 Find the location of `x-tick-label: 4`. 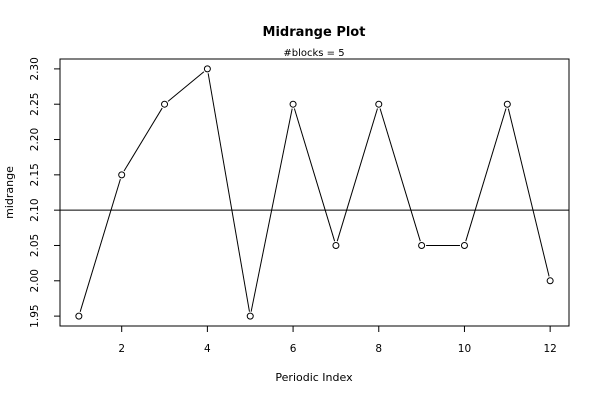

x-tick-label: 4 is located at coordinates (207, 349).